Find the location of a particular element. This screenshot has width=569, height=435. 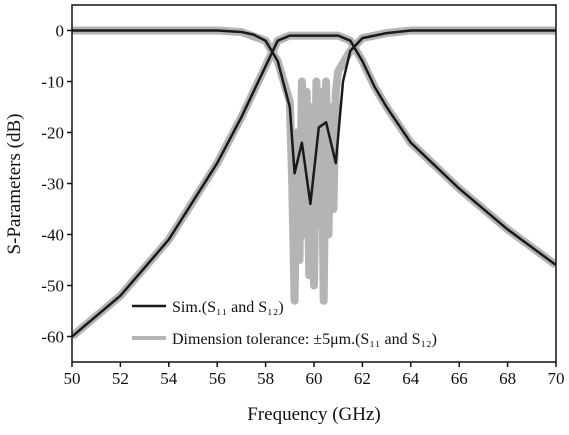

x-tick-label: 54 is located at coordinates (169, 378).